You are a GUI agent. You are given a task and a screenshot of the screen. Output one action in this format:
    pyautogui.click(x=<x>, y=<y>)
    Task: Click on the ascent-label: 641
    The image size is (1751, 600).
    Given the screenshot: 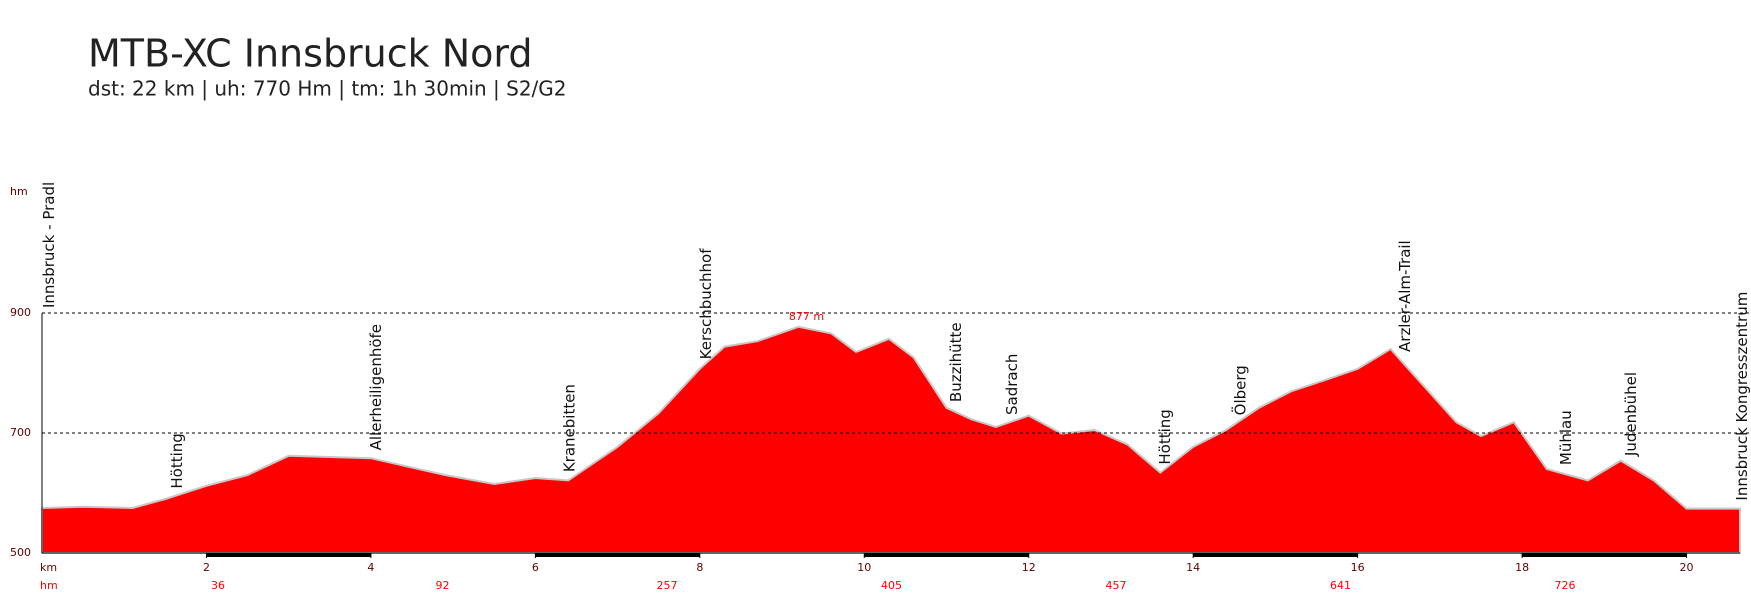 What is the action you would take?
    pyautogui.click(x=1340, y=585)
    